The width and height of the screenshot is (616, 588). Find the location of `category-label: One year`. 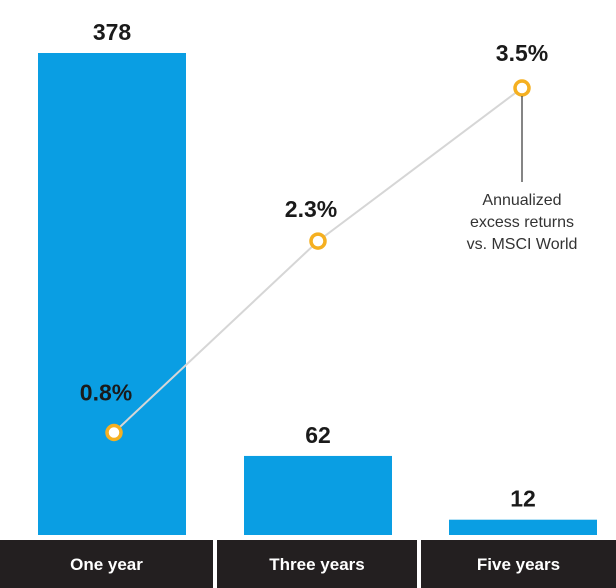

category-label: One year is located at coordinates (106, 564).